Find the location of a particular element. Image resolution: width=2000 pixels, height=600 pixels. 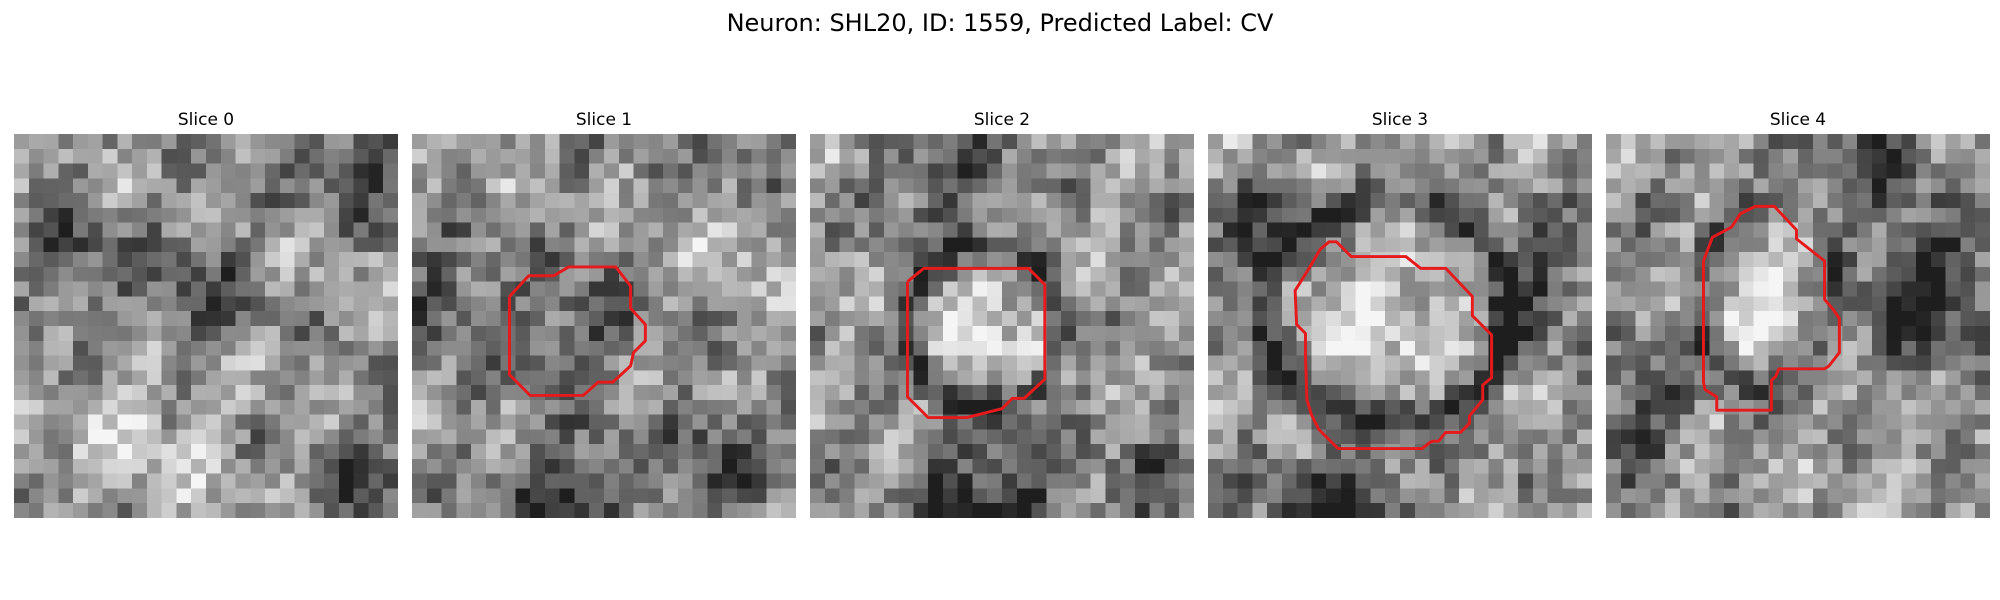

slice-panel-1: Slice 1 is located at coordinates (604, 320).